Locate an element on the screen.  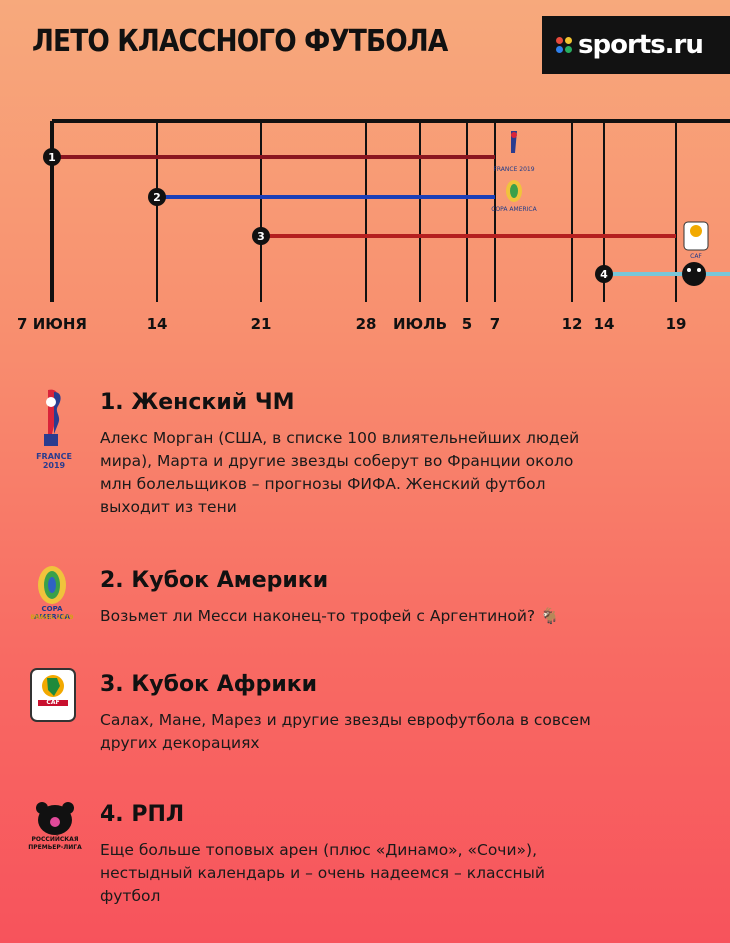
copa-america-logo-subtext: BRASIL 2019 is located at coordinates (52, 617).